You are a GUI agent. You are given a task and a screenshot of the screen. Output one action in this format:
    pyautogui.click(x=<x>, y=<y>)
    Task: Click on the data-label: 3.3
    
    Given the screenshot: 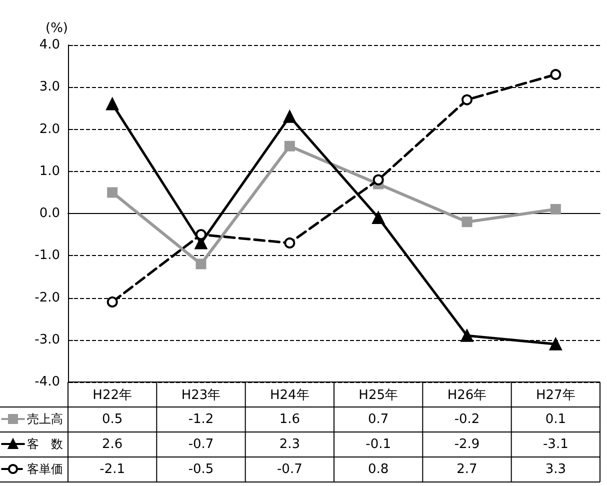 What is the action you would take?
    pyautogui.click(x=555, y=469)
    